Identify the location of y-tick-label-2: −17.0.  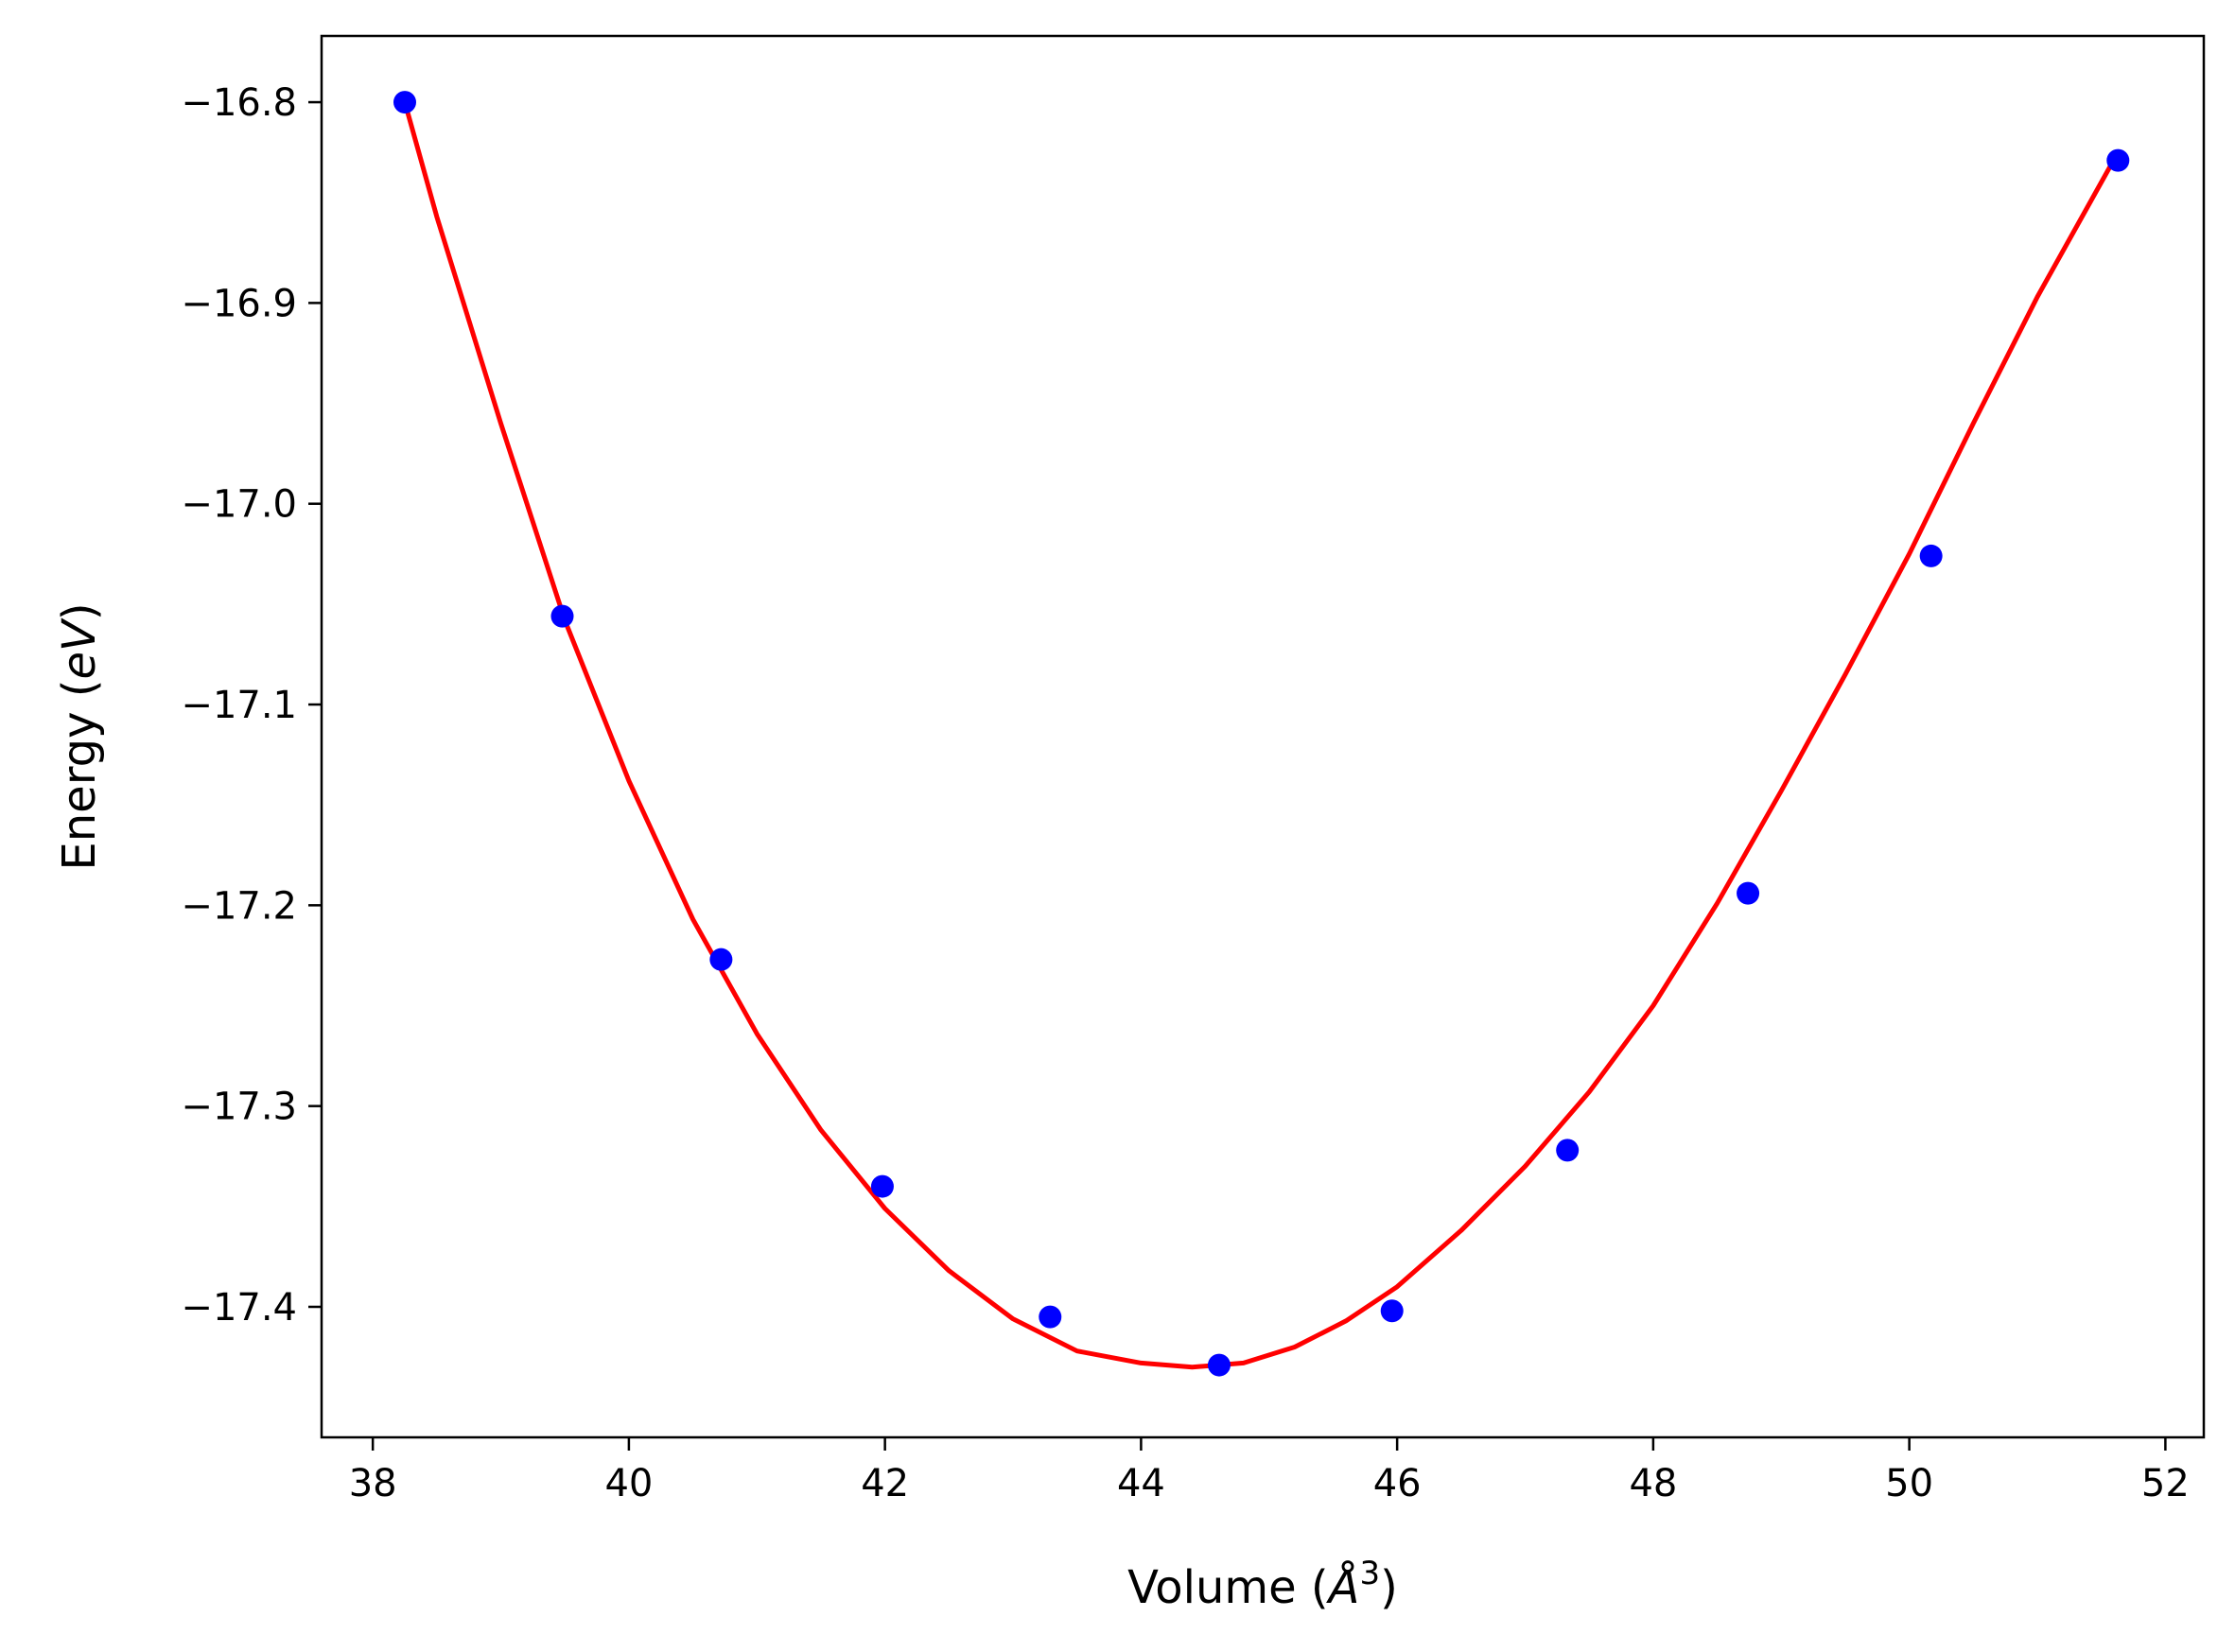
(239, 505).